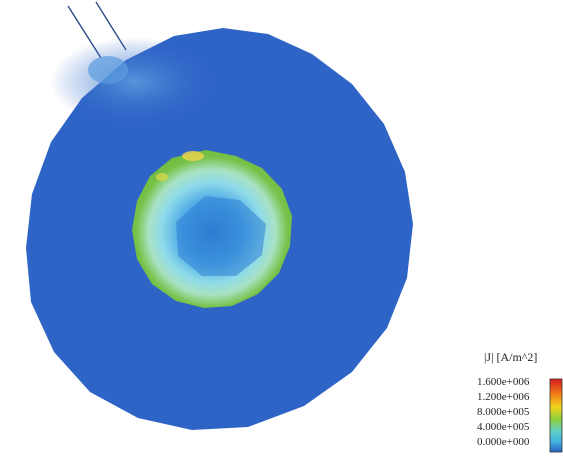  Describe the element at coordinates (503, 427) in the screenshot. I see `legend-tick-400000: 4.000e+005` at that location.